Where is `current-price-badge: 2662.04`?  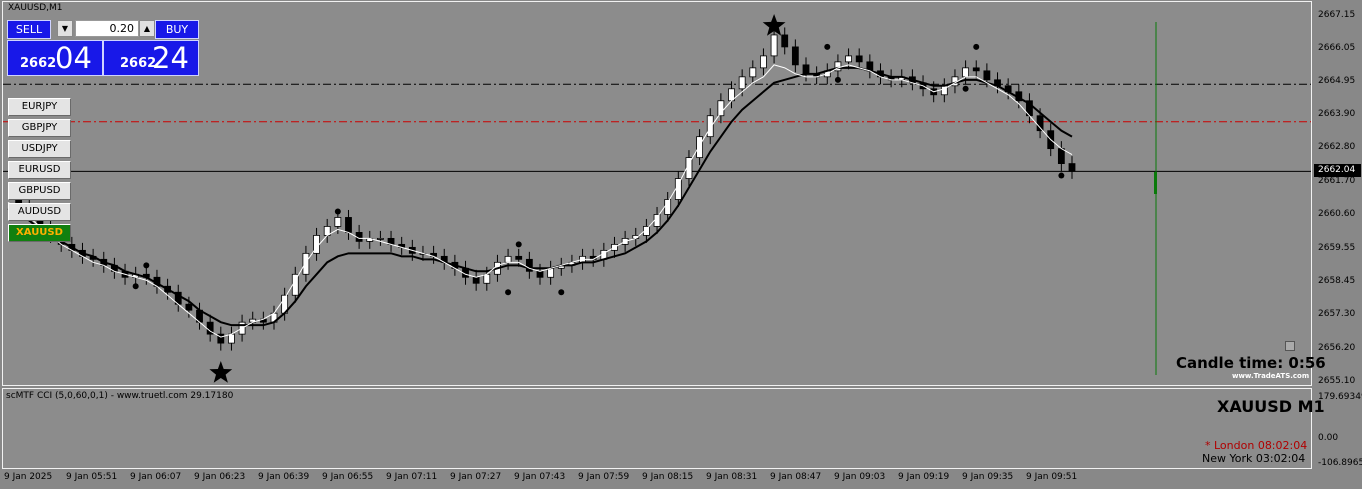 current-price-badge: 2662.04 is located at coordinates (1337, 170).